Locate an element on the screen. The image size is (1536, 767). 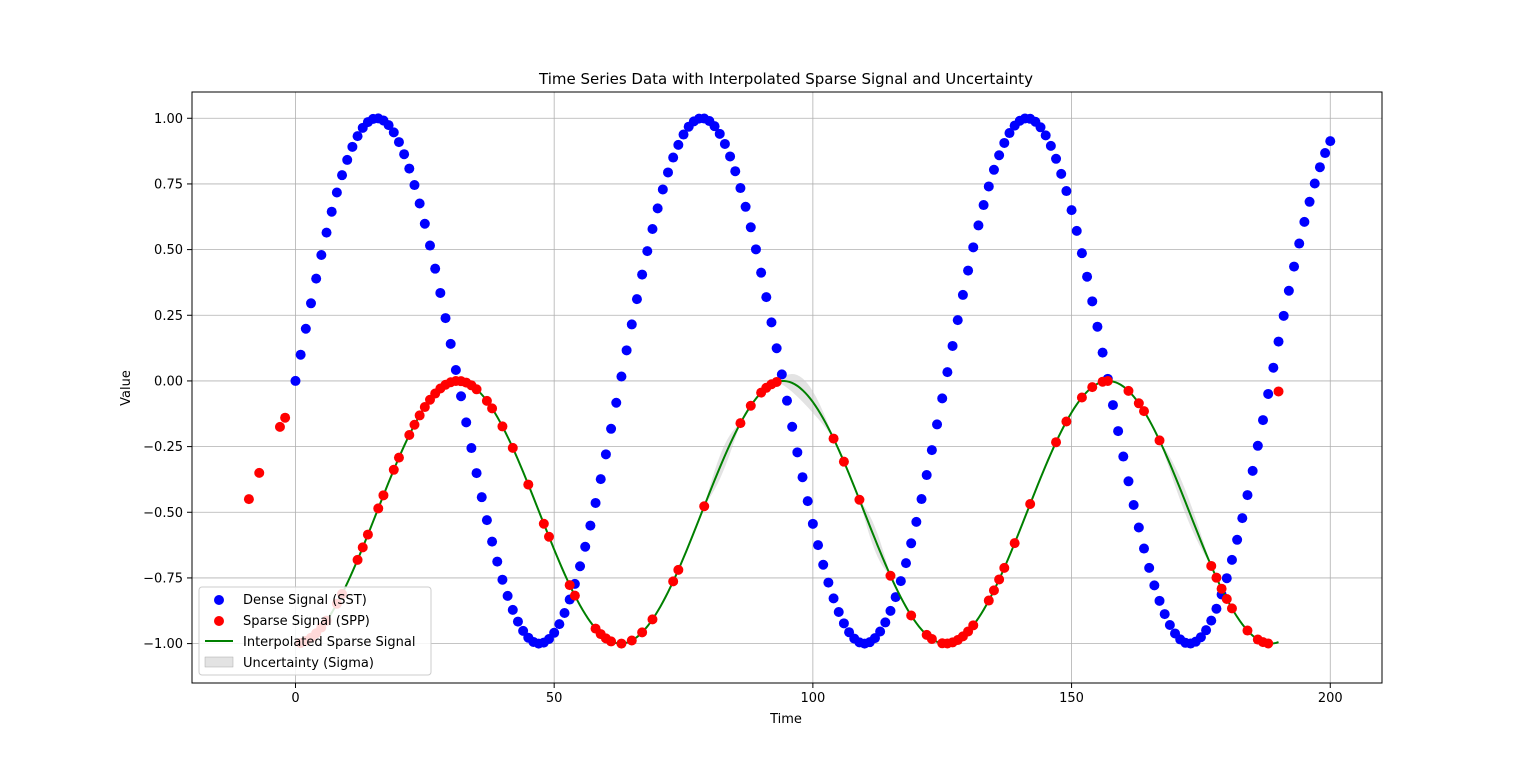
y-tick-label: −0.75 is located at coordinates (163, 578).